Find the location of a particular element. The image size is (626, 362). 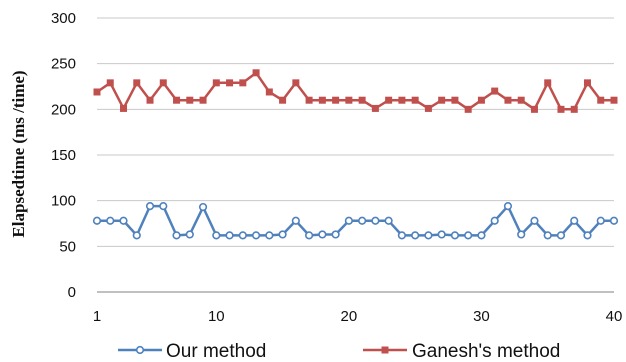

x-tick-label: 10 is located at coordinates (216, 316).